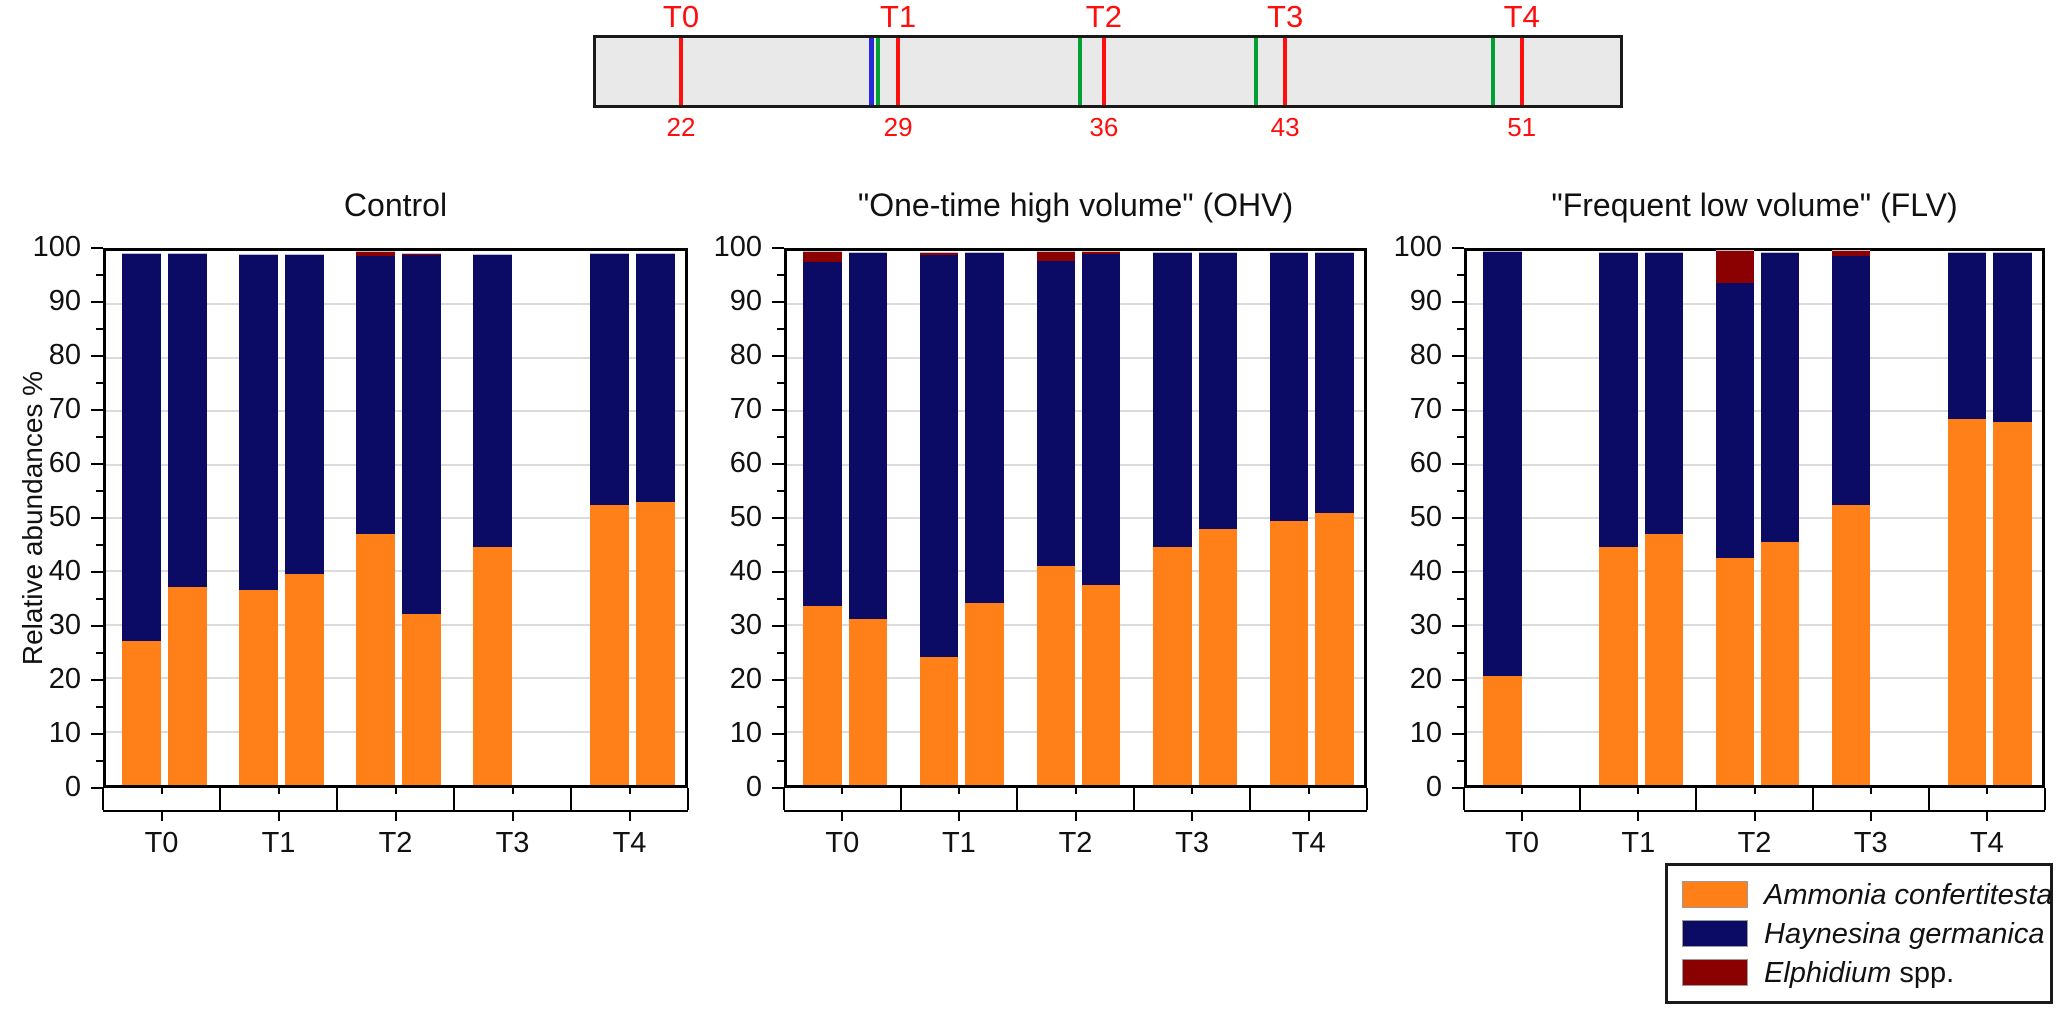 The width and height of the screenshot is (2067, 1015). Describe the element at coordinates (1425, 625) in the screenshot. I see `y-tick-label-30: 30` at that location.